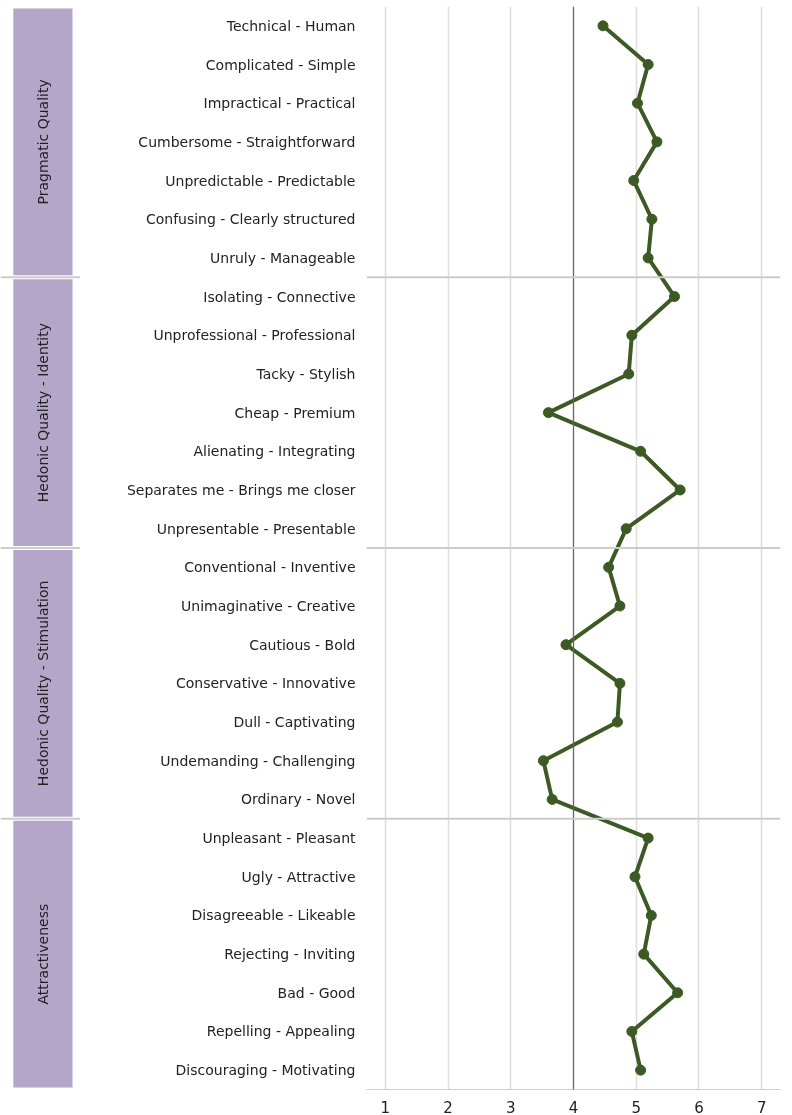 The image size is (792, 1115). I want to click on y-tick-label: Unprofessional - Professional, so click(254, 335).